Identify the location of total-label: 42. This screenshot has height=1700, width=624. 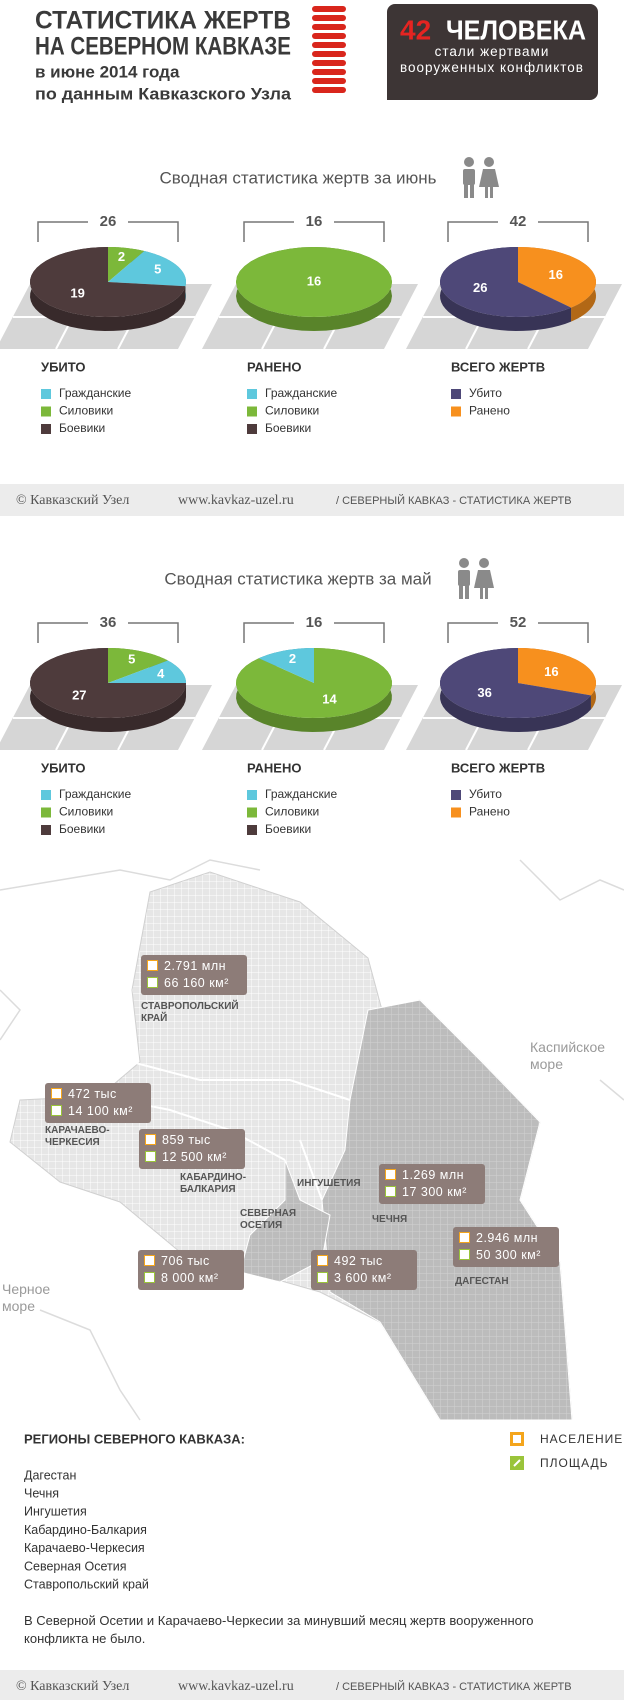
(518, 221).